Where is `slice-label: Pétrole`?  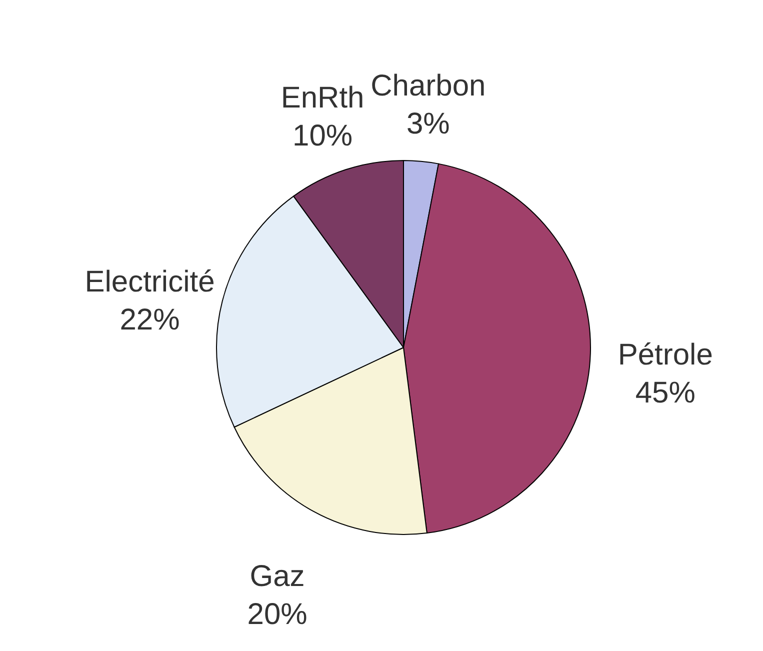
slice-label: Pétrole is located at coordinates (665, 355).